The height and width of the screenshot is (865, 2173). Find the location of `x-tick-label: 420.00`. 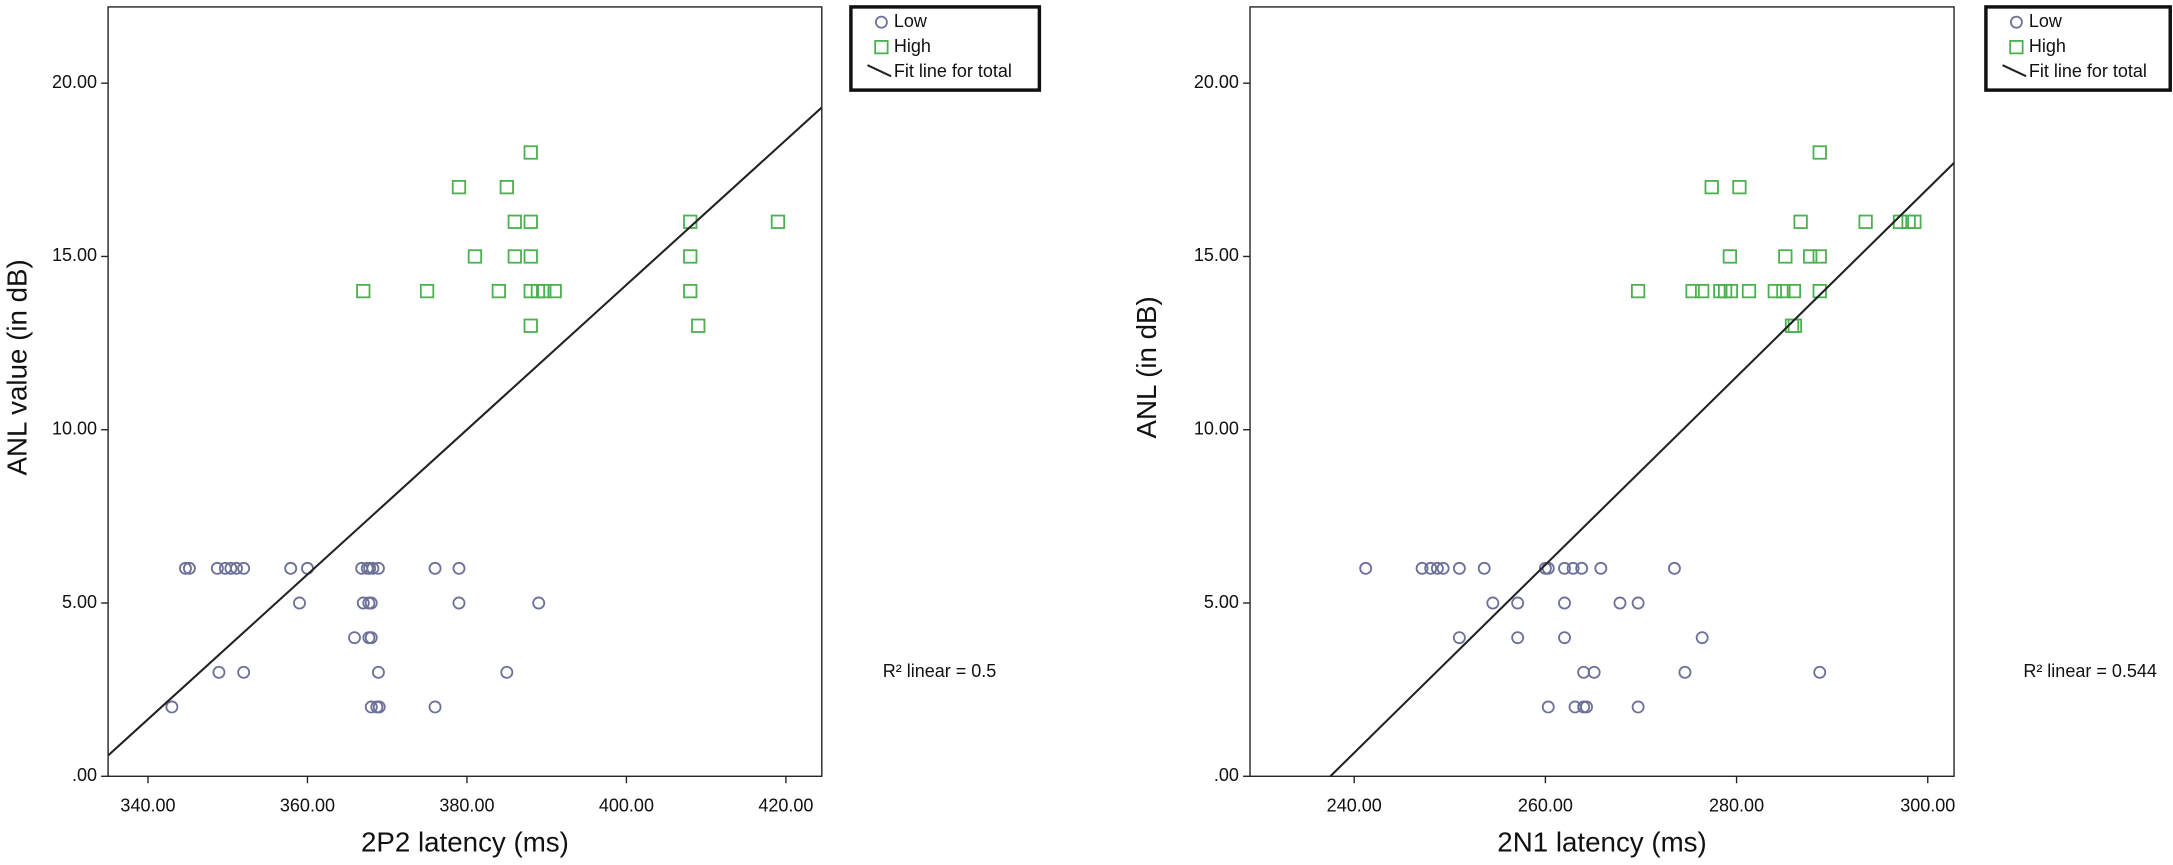

x-tick-label: 420.00 is located at coordinates (785, 806).